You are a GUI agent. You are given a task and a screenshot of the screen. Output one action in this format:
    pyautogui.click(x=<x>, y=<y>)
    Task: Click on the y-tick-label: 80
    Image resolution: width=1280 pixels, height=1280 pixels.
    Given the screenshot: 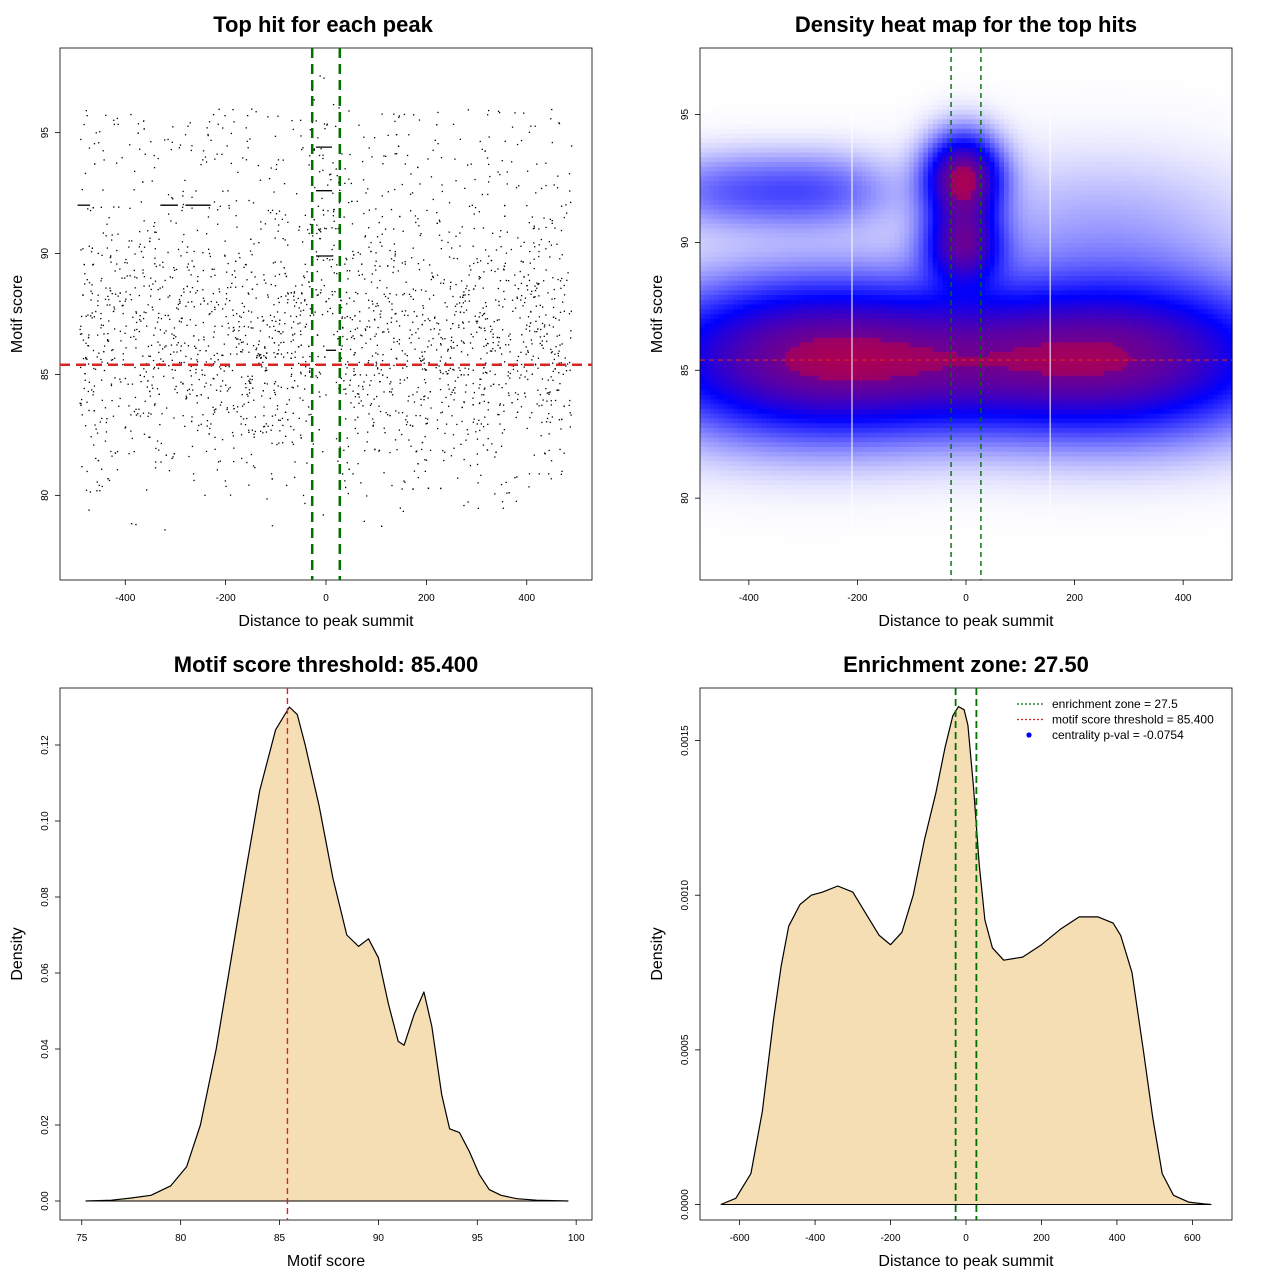 What is the action you would take?
    pyautogui.click(x=45, y=495)
    